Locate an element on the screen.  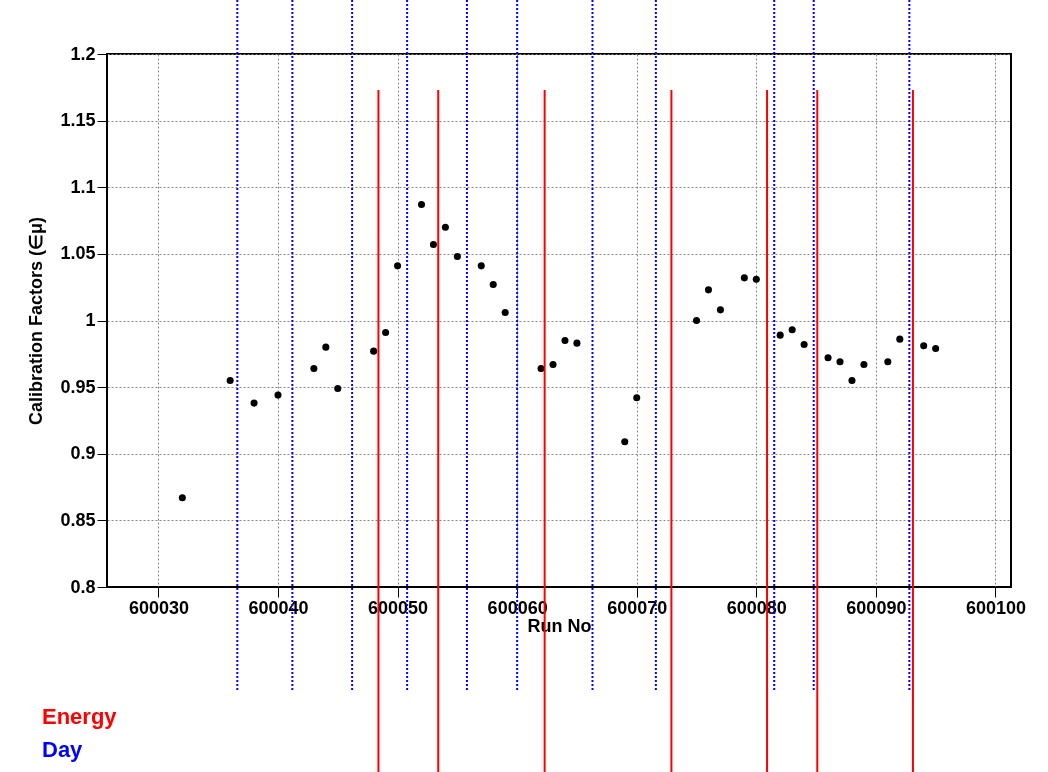
ref-line-label: Energy is located at coordinates (80, 716).